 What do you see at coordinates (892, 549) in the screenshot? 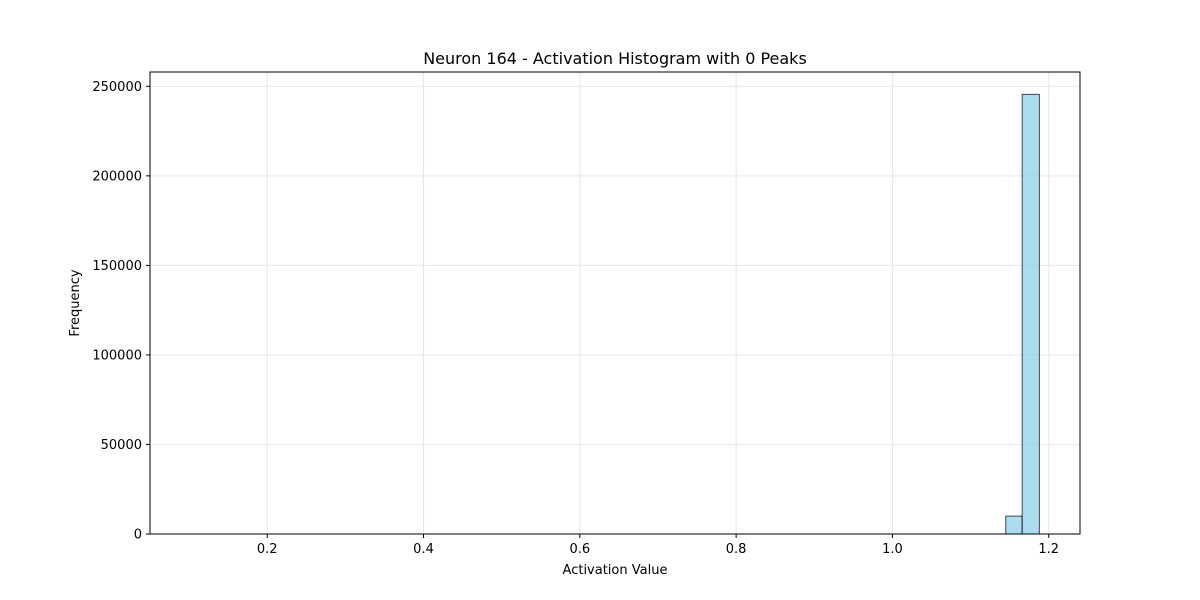
I see `x-tick-label: 1.0` at bounding box center [892, 549].